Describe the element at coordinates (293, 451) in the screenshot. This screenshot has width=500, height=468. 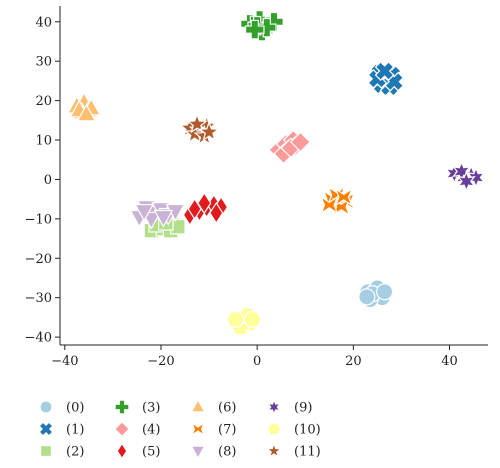
I see `legend-item: (11)` at that location.